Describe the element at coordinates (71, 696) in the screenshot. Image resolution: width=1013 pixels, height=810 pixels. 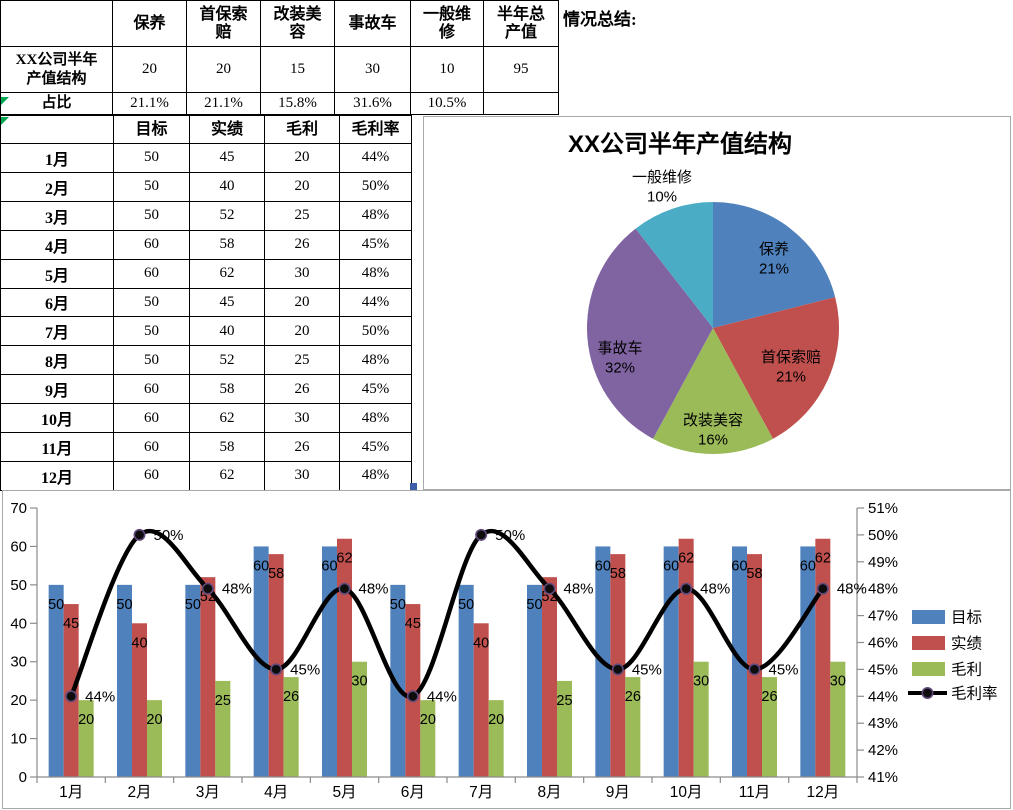
I see `rate-marker-1月` at that location.